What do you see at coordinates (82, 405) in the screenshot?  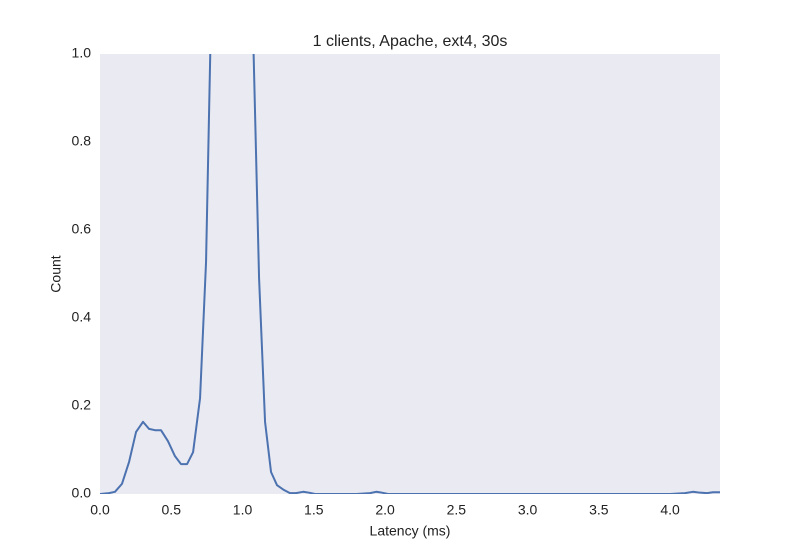 I see `y-tick-label: 0.2` at bounding box center [82, 405].